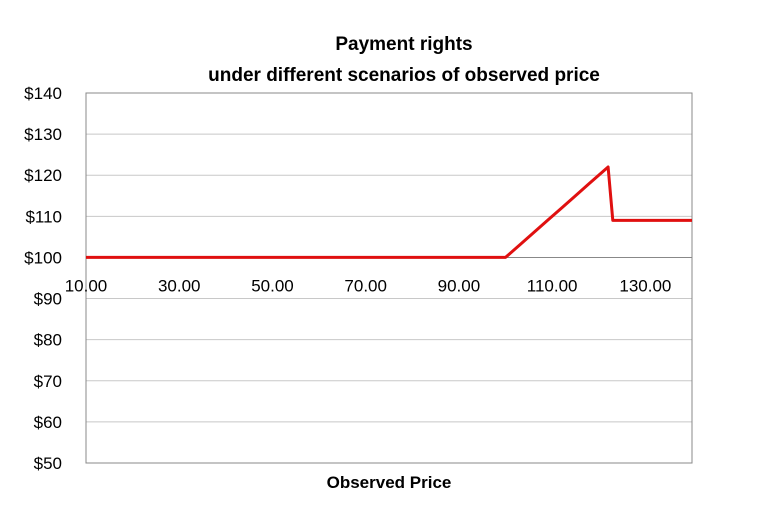  I want to click on x-tick-label: 70.00, so click(365, 285).